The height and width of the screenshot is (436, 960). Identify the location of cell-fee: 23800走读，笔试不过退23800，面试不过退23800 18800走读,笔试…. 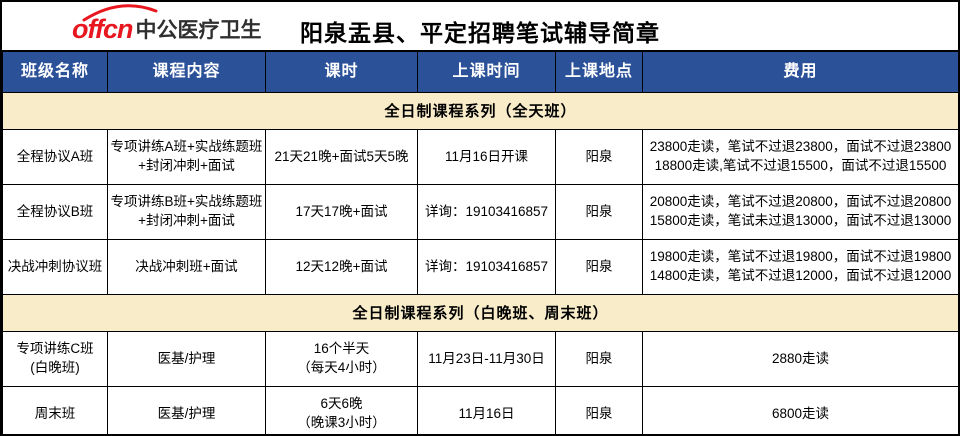
(800, 157).